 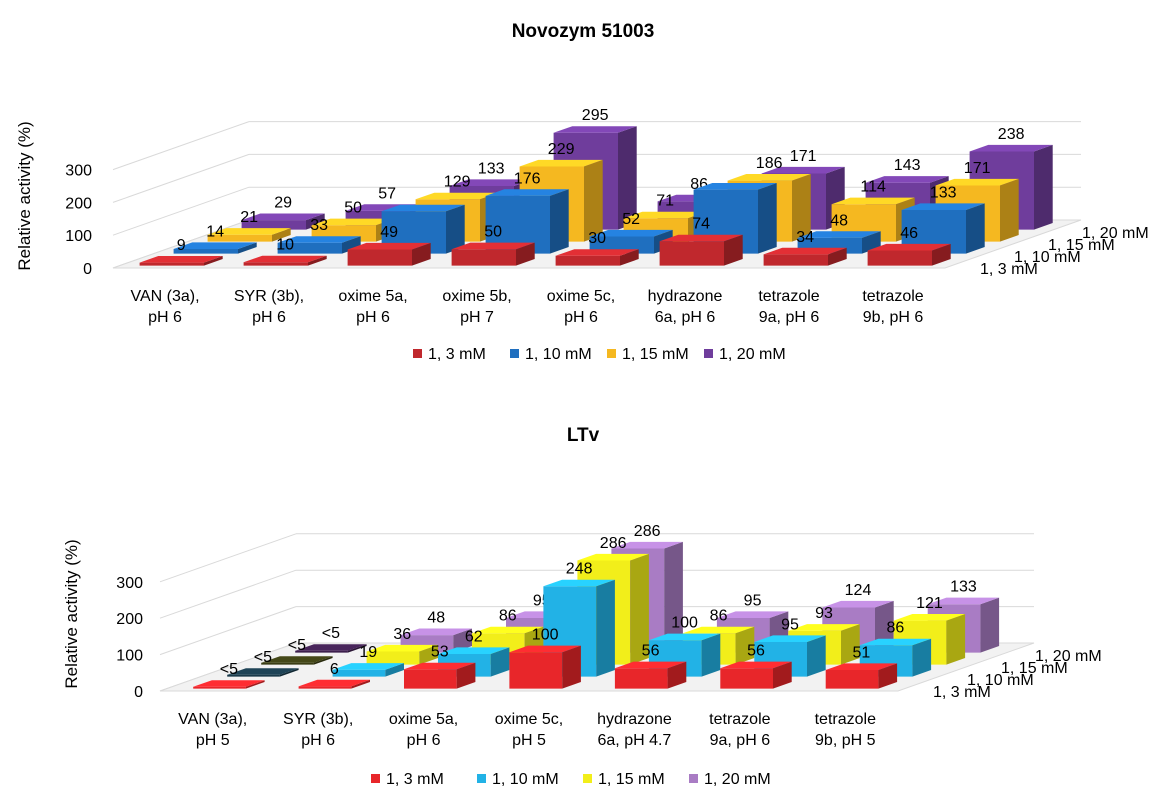 What do you see at coordinates (561, 149) in the screenshot?
I see `data-label: 229` at bounding box center [561, 149].